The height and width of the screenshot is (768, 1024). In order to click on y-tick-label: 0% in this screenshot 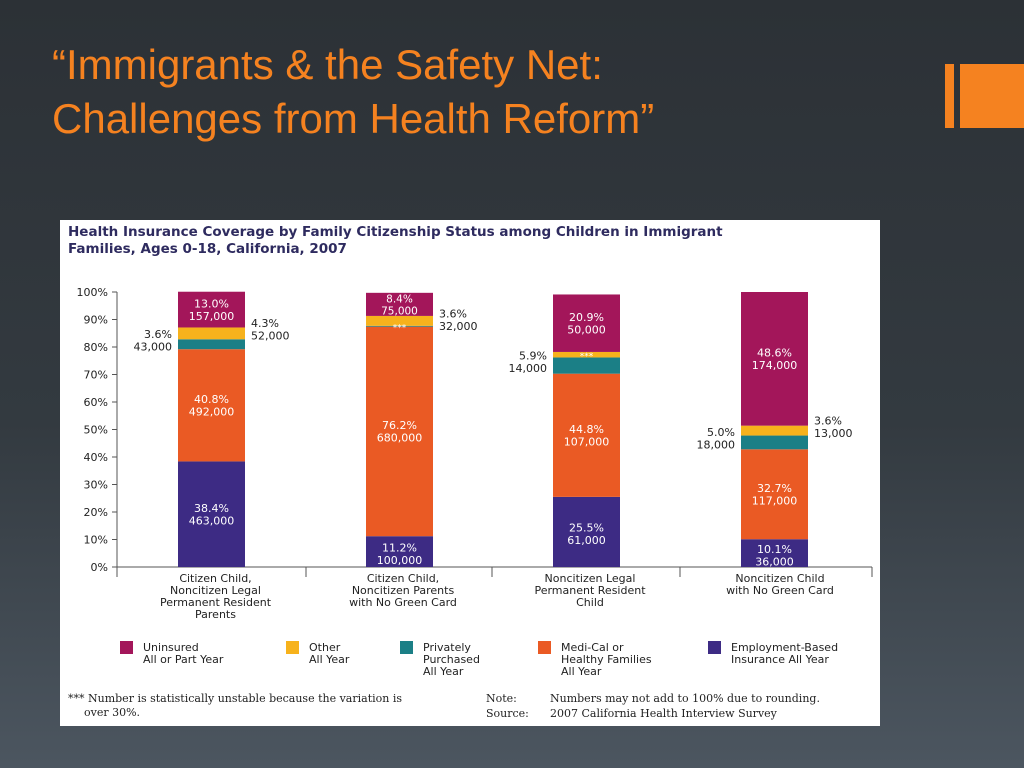, I will do `click(99, 567)`.